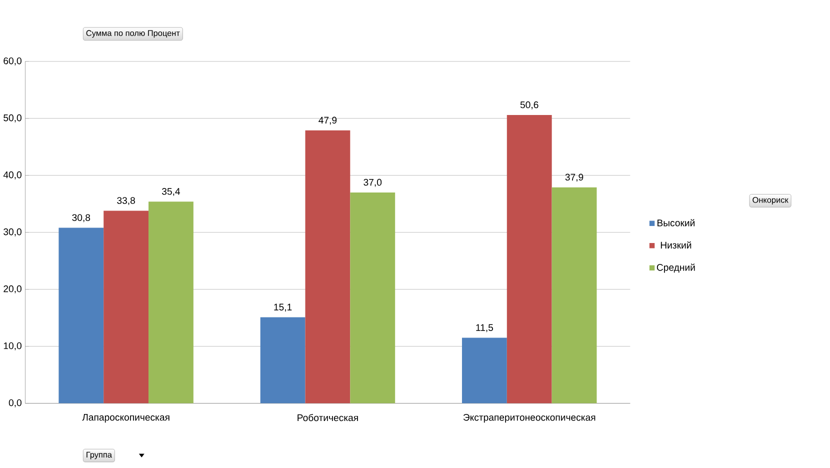  Describe the element at coordinates (529, 418) in the screenshot. I see `x-tick-label: Экстраперитонеоскопическая` at that location.